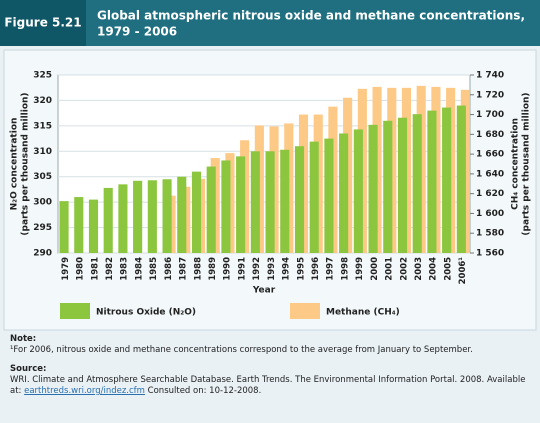 The height and width of the screenshot is (423, 540). What do you see at coordinates (490, 254) in the screenshot?
I see `y2-tick-label: 1 560` at bounding box center [490, 254].